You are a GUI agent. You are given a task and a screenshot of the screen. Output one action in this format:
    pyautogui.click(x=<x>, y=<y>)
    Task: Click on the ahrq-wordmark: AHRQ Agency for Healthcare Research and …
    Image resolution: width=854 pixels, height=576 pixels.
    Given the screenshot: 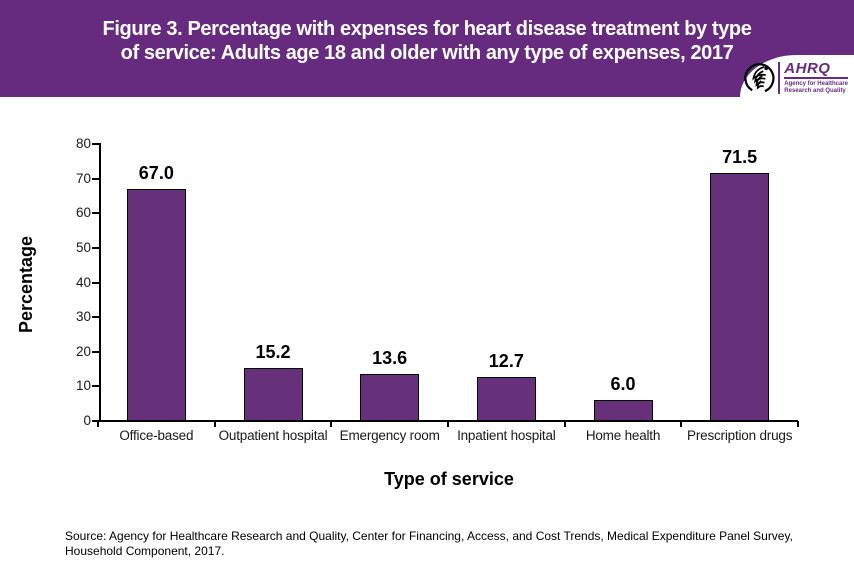 What is the action you would take?
    pyautogui.click(x=816, y=78)
    